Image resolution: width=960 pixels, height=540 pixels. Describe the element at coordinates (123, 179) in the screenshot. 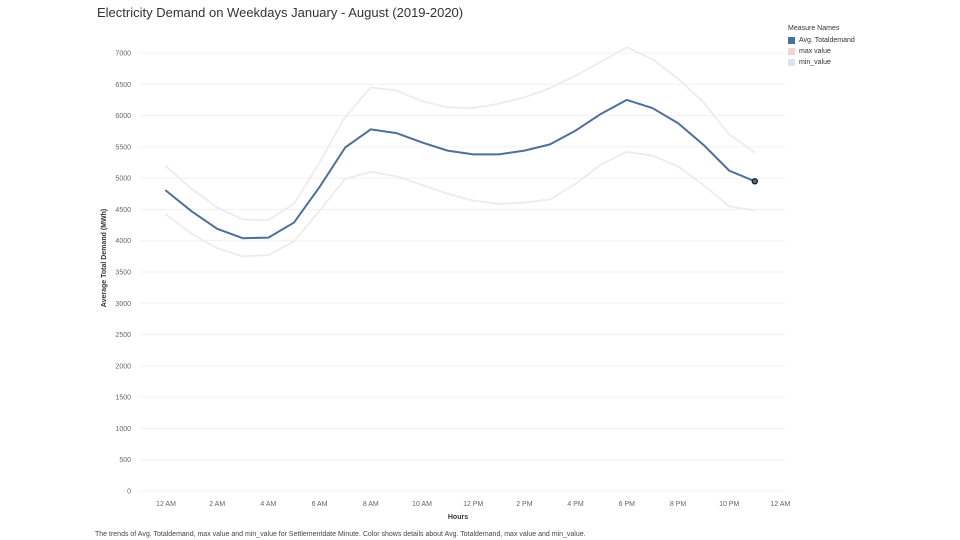

I see `y-tick-label: 5000` at that location.